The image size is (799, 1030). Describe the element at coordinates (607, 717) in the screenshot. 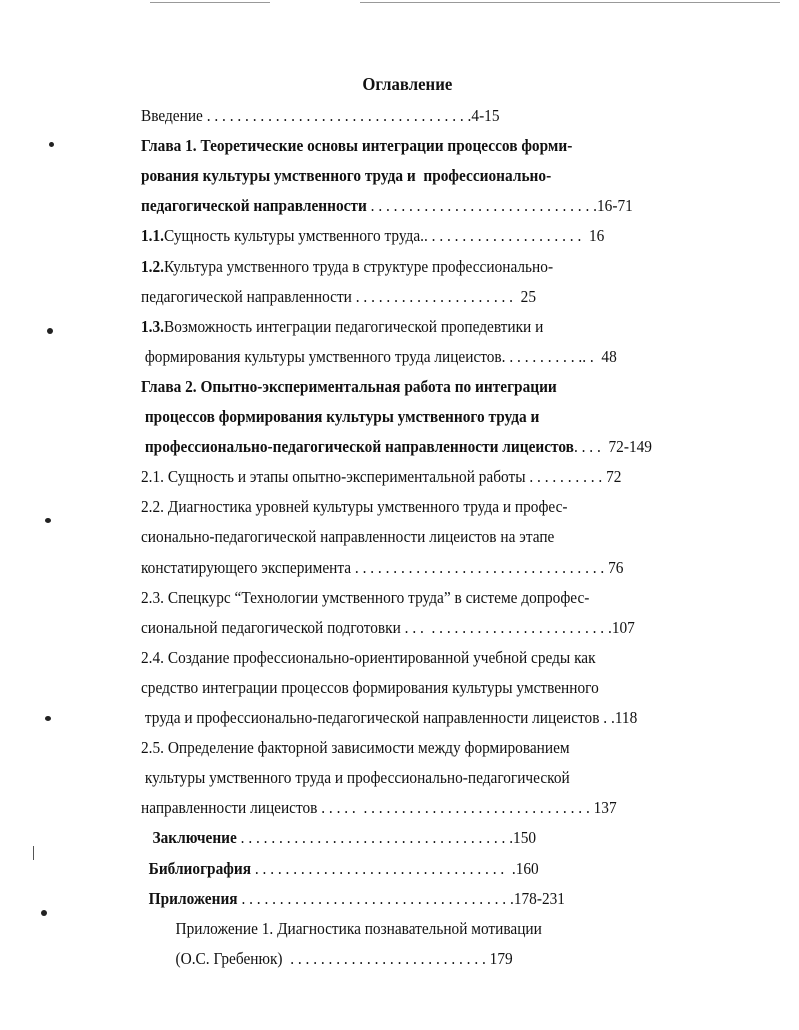

I see `toc-leader-dots: . .` at that location.